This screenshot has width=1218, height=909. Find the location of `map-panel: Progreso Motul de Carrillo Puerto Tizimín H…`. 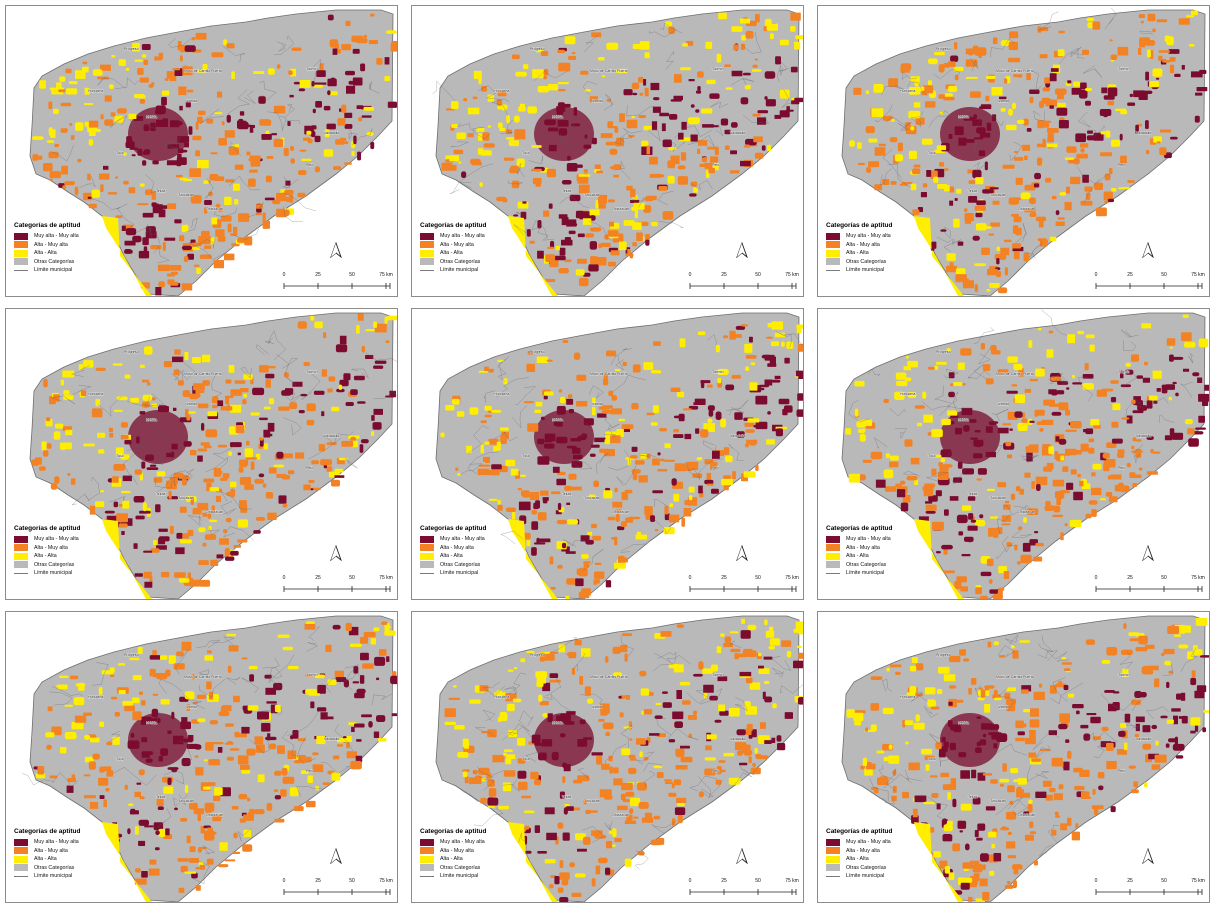

map-panel: Progreso Motul de Carrillo Puerto Tizimín H… is located at coordinates (607, 454).